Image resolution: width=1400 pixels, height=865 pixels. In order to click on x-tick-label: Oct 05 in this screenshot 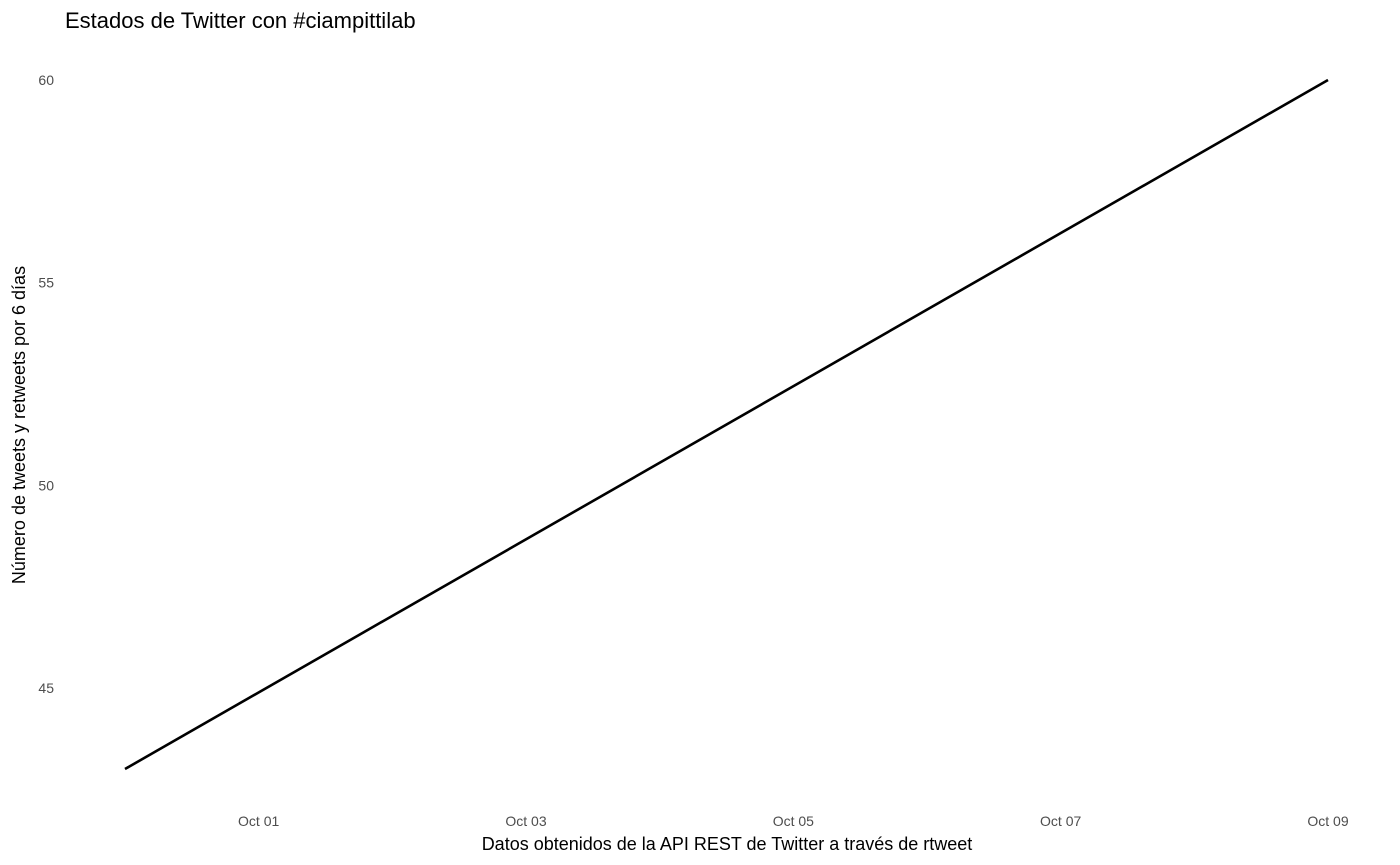, I will do `click(793, 821)`.